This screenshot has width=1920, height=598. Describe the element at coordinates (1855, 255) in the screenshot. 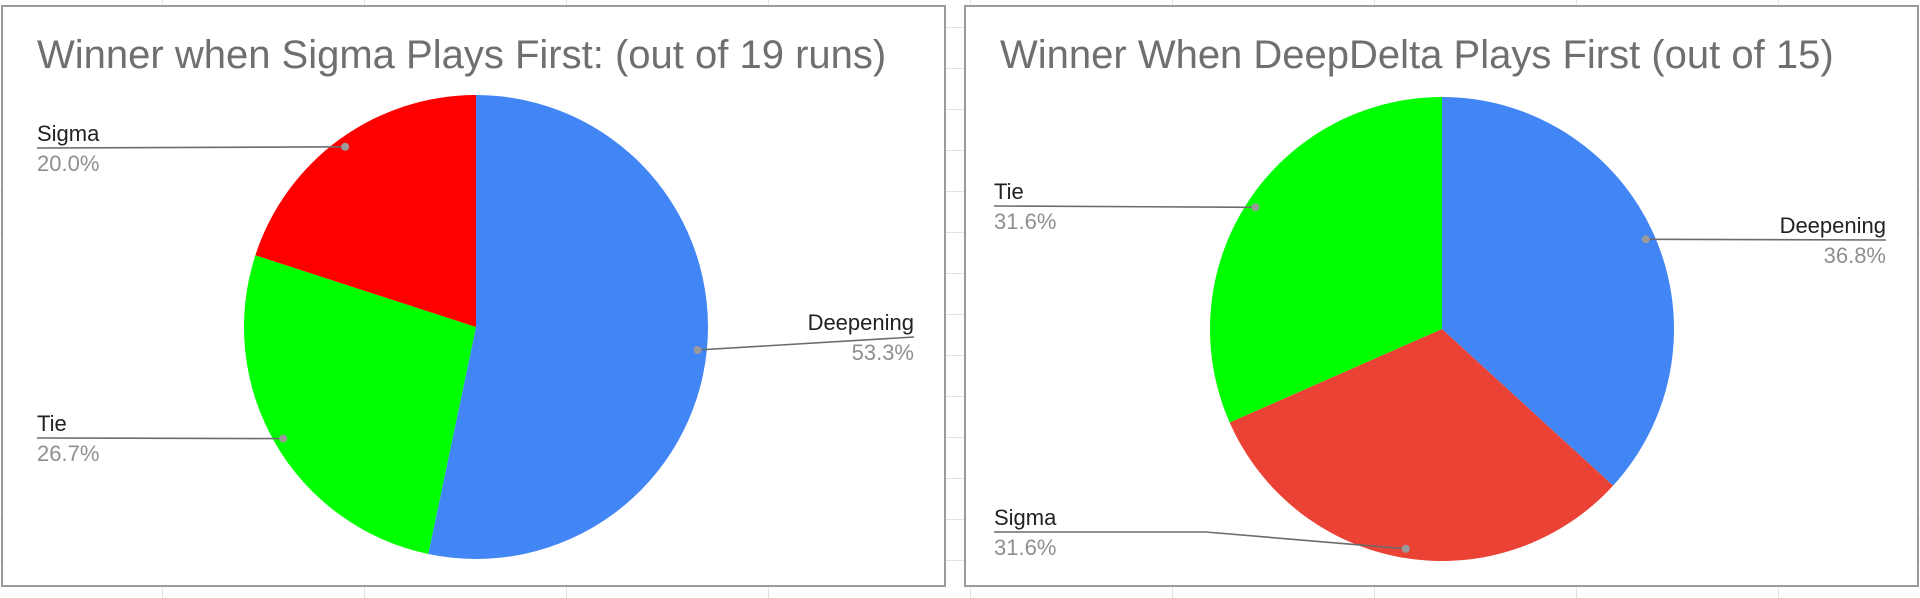

I see `slice-value-deepening: 36.8%` at that location.